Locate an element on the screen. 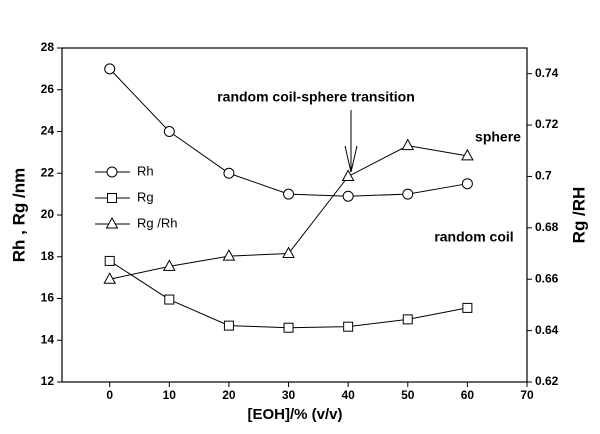 This screenshot has width=600, height=434. x-tick-label: 60 is located at coordinates (468, 395).